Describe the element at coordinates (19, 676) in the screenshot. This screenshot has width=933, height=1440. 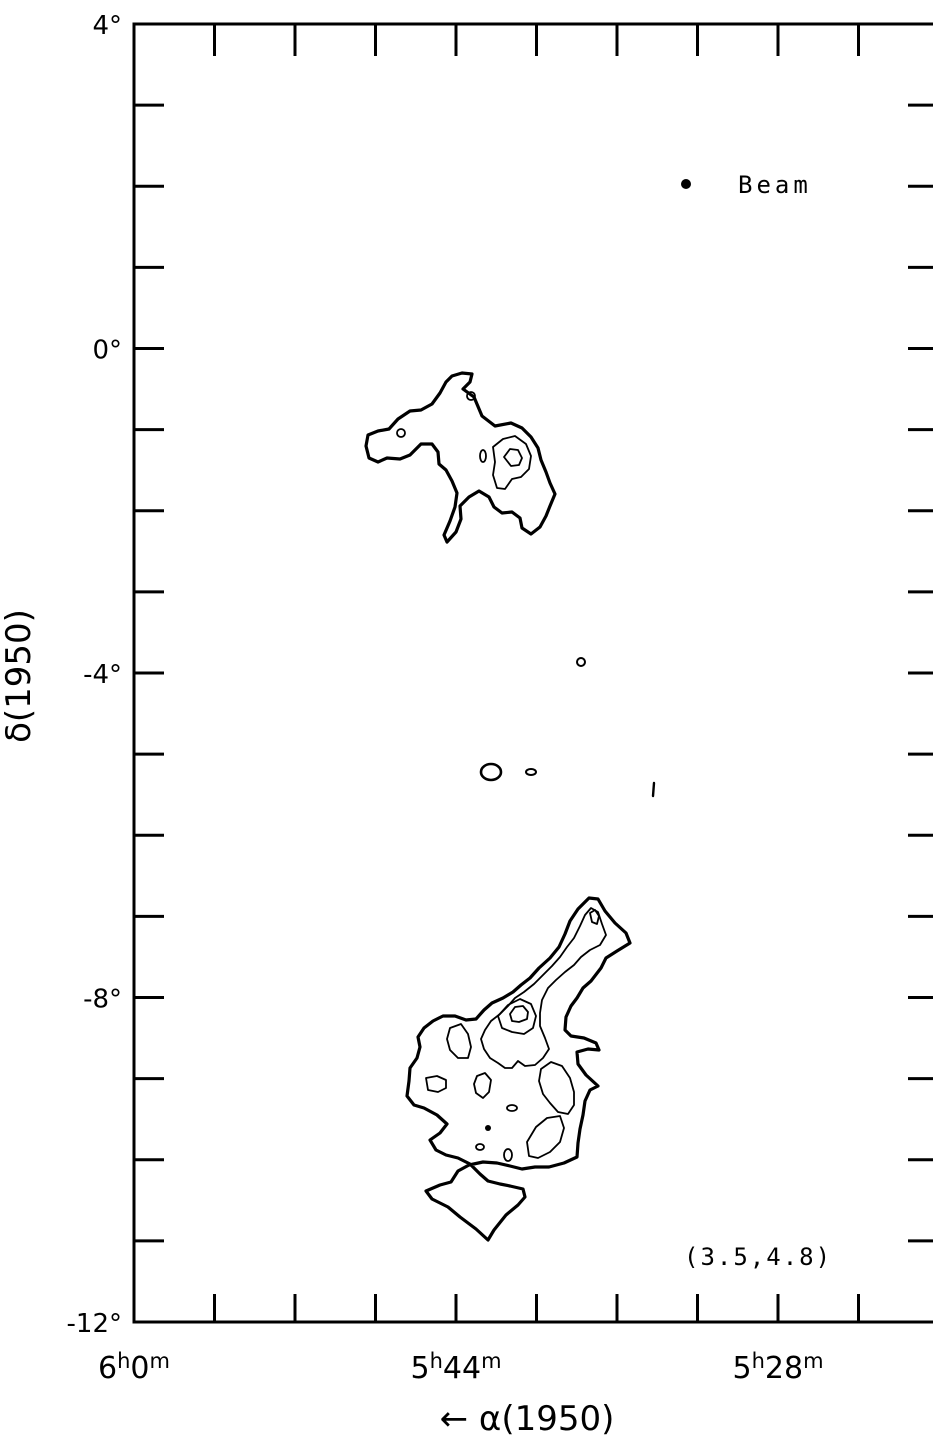
I see `y-axis-title: δ(1950)` at that location.